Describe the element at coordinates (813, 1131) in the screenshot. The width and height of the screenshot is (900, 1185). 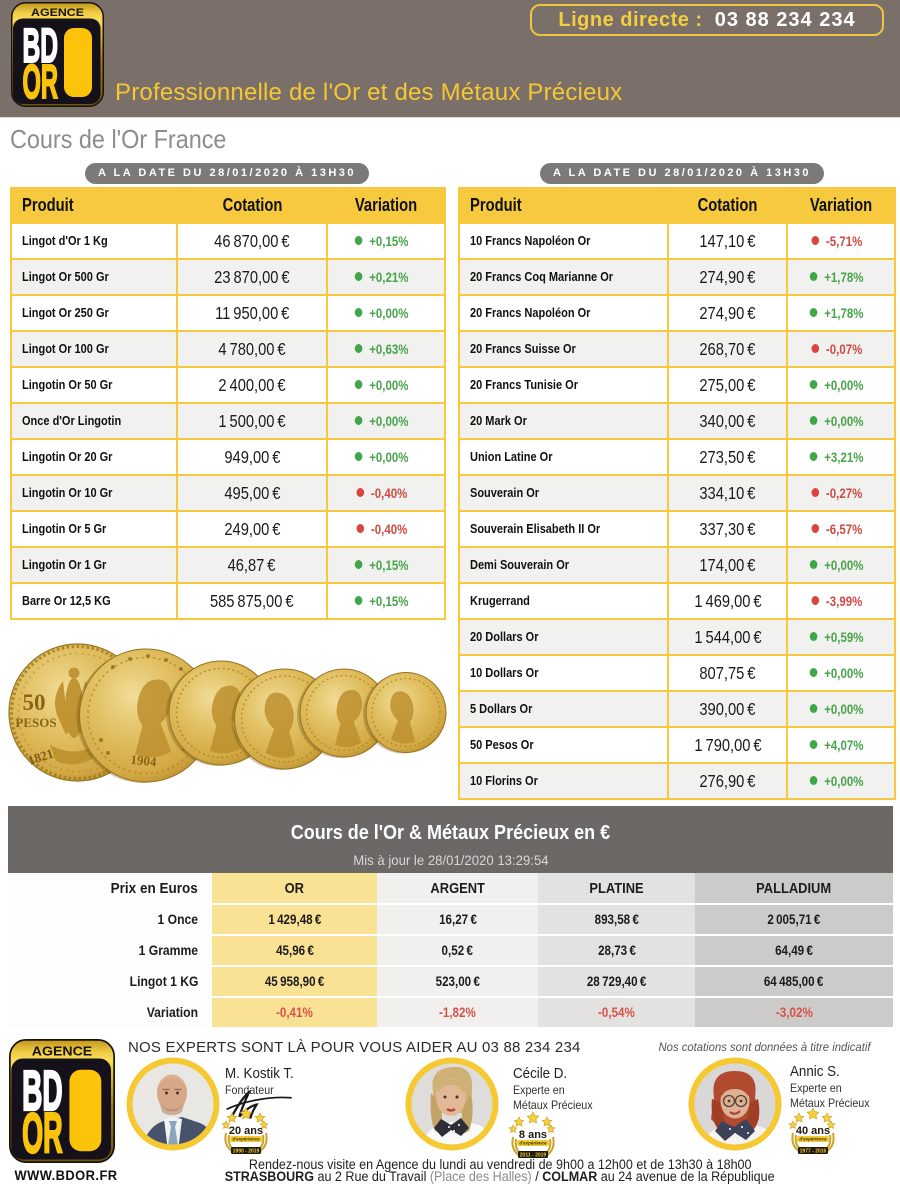
I see `svg-text: 40 ans` at that location.